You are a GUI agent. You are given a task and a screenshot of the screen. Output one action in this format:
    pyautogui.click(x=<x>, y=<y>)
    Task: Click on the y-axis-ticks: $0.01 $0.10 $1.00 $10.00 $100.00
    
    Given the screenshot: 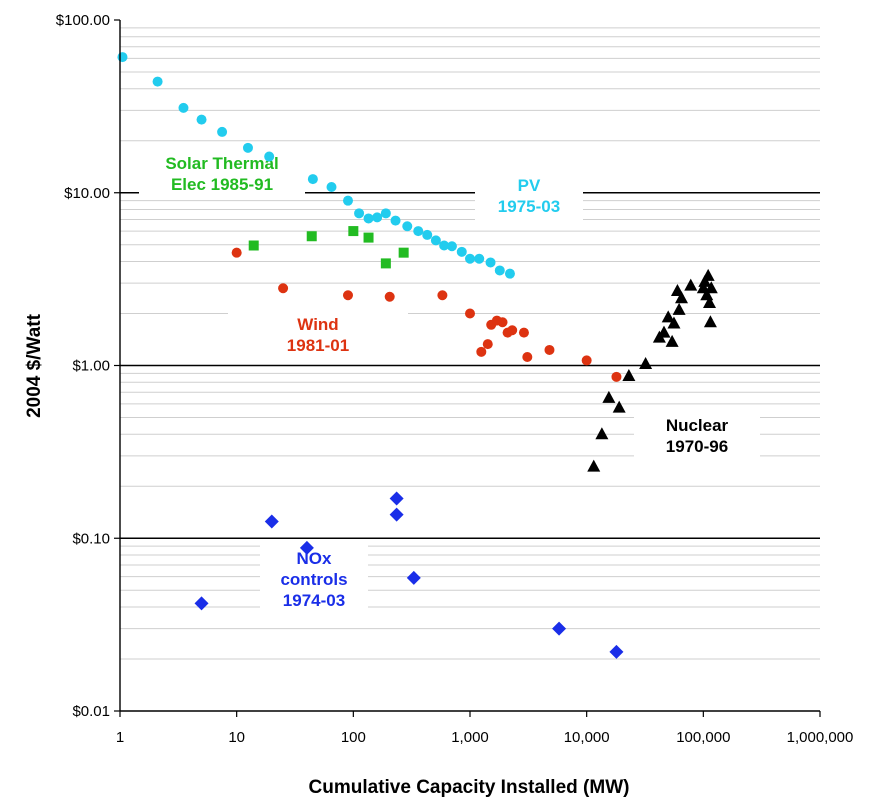 What is the action you would take?
    pyautogui.click(x=88, y=366)
    